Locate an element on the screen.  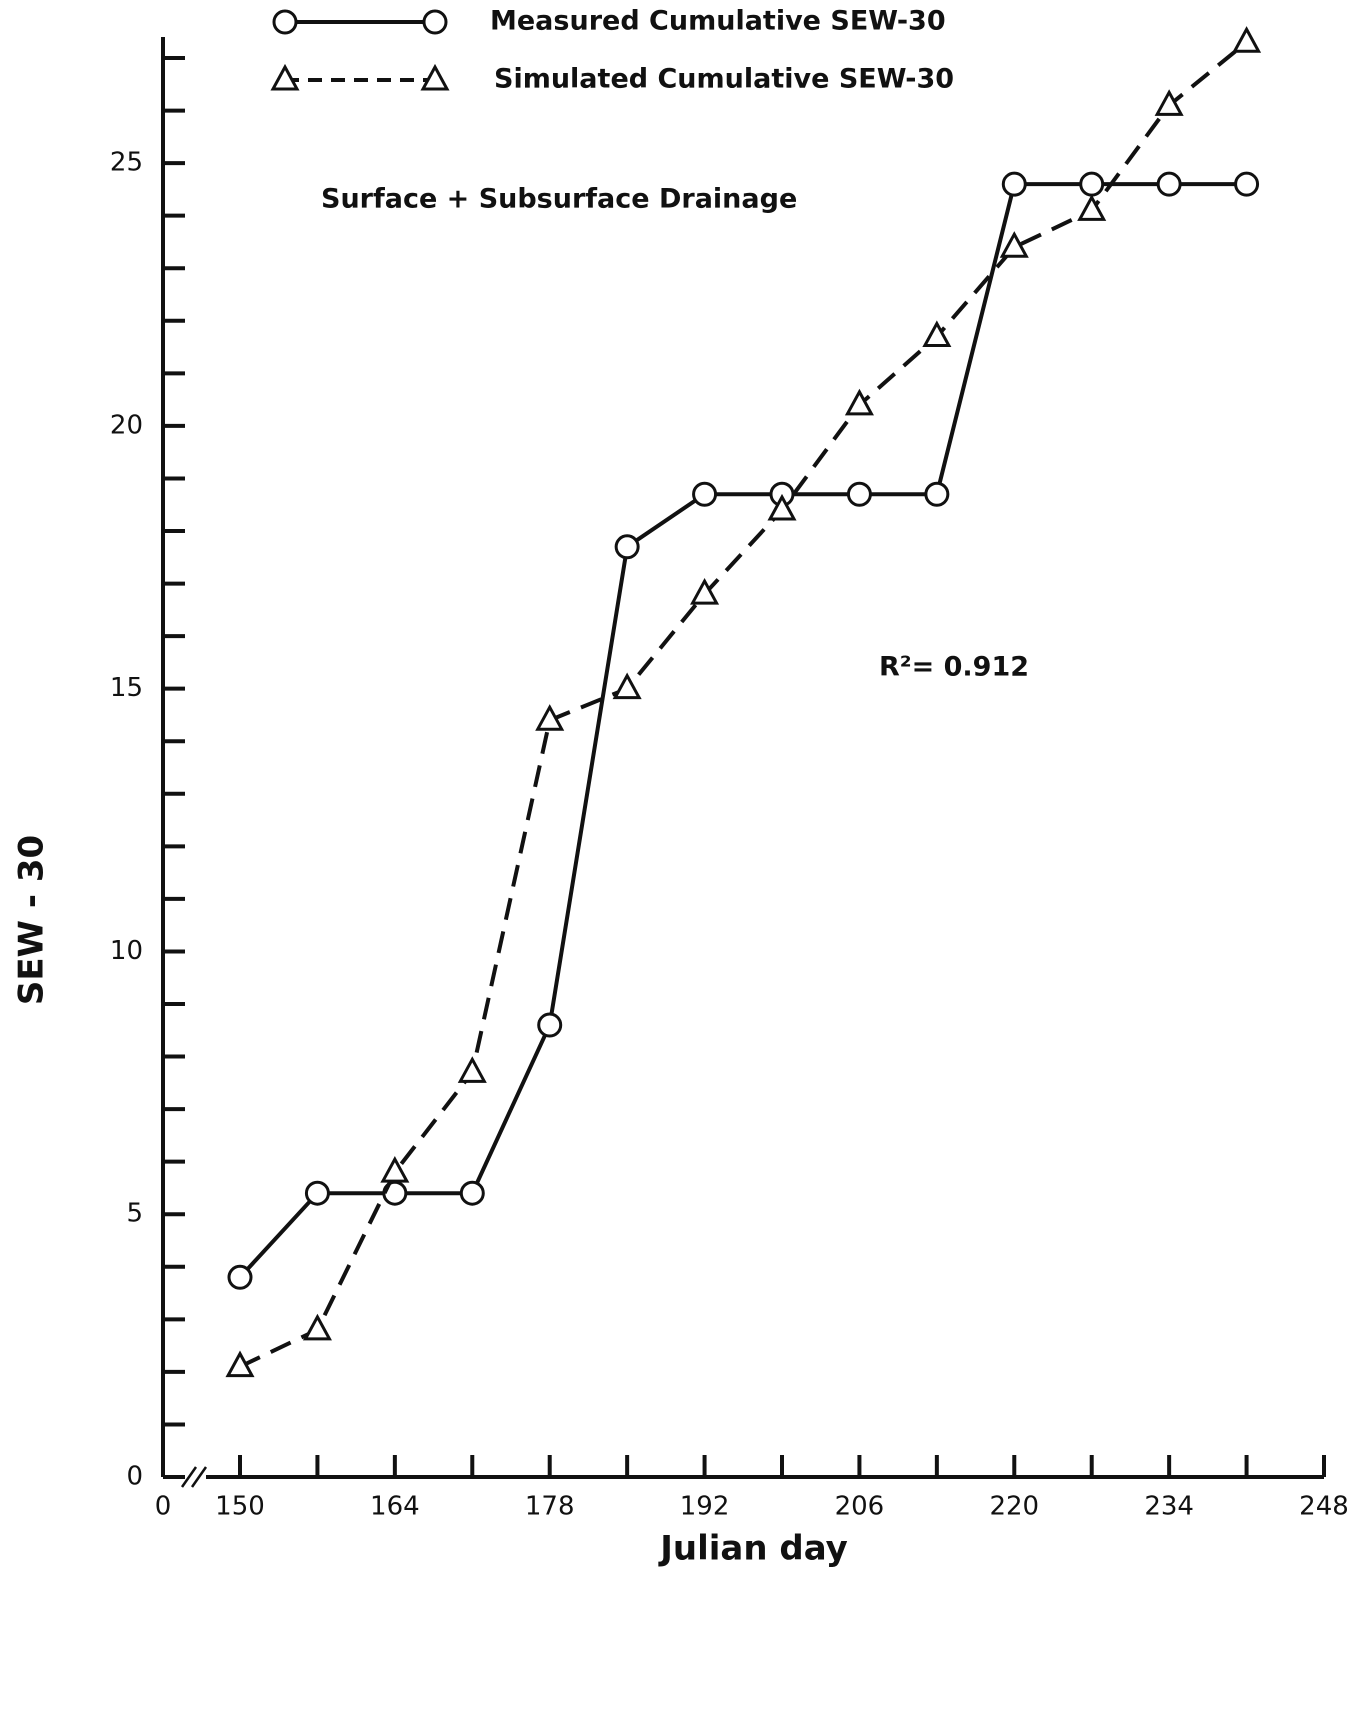
y-tick-label: 10 is located at coordinates (126, 951).